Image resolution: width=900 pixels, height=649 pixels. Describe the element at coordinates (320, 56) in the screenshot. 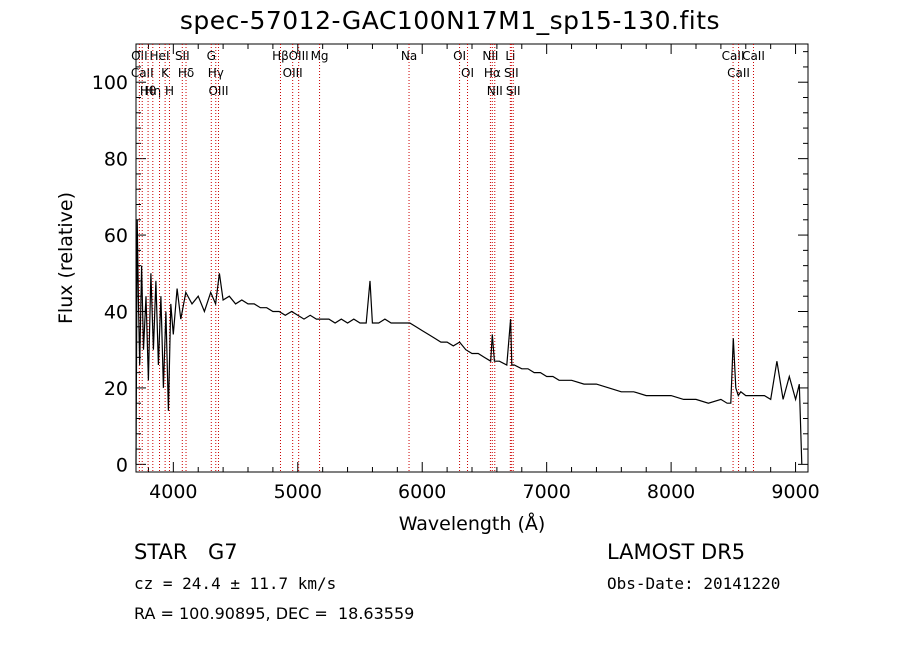

I see `spectral-line-label: Mg` at that location.